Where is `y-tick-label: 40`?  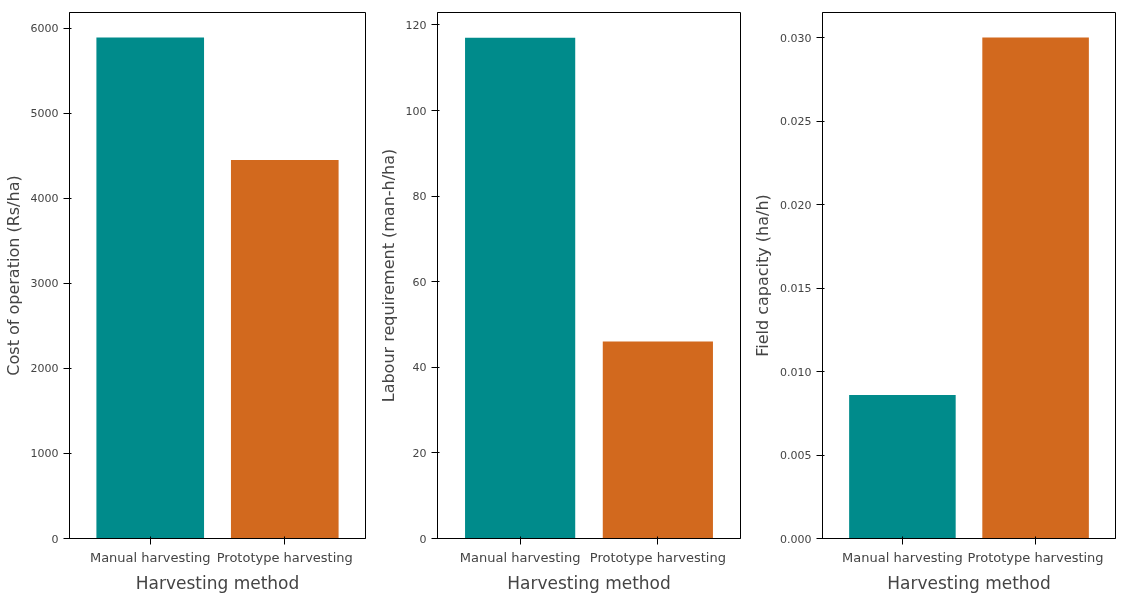
y-tick-label: 40 is located at coordinates (419, 368).